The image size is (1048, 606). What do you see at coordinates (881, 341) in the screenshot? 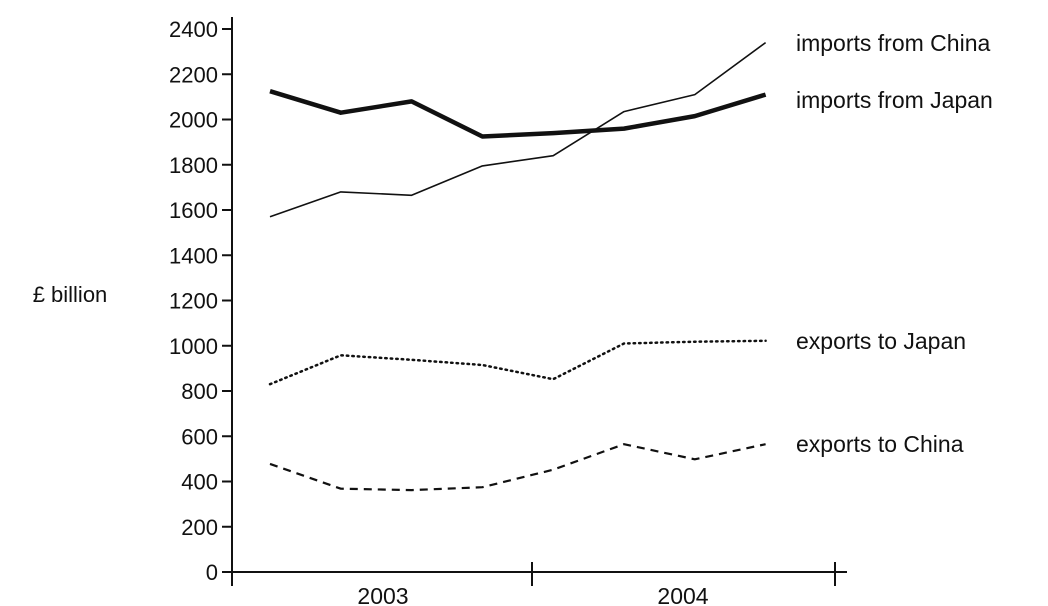
I see `series-label-exports-to-japan: exports to Japan` at bounding box center [881, 341].